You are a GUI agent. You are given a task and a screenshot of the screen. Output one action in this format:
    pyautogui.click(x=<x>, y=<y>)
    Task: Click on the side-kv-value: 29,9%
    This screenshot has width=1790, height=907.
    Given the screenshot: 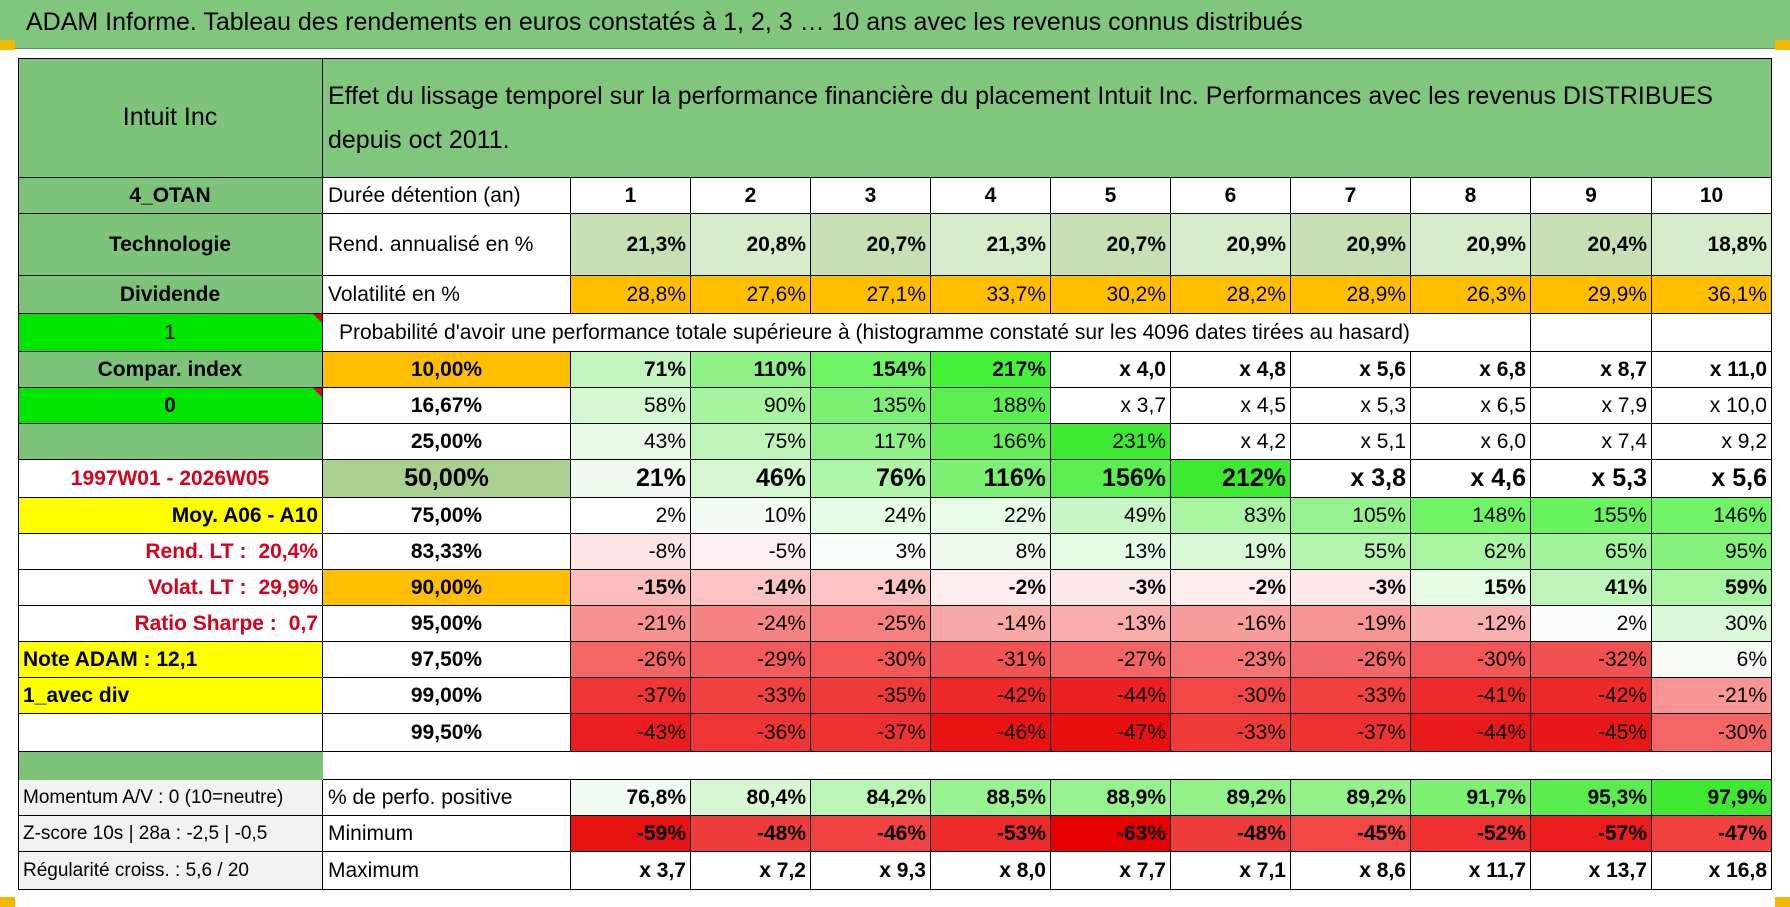 What is the action you would take?
    pyautogui.click(x=288, y=587)
    